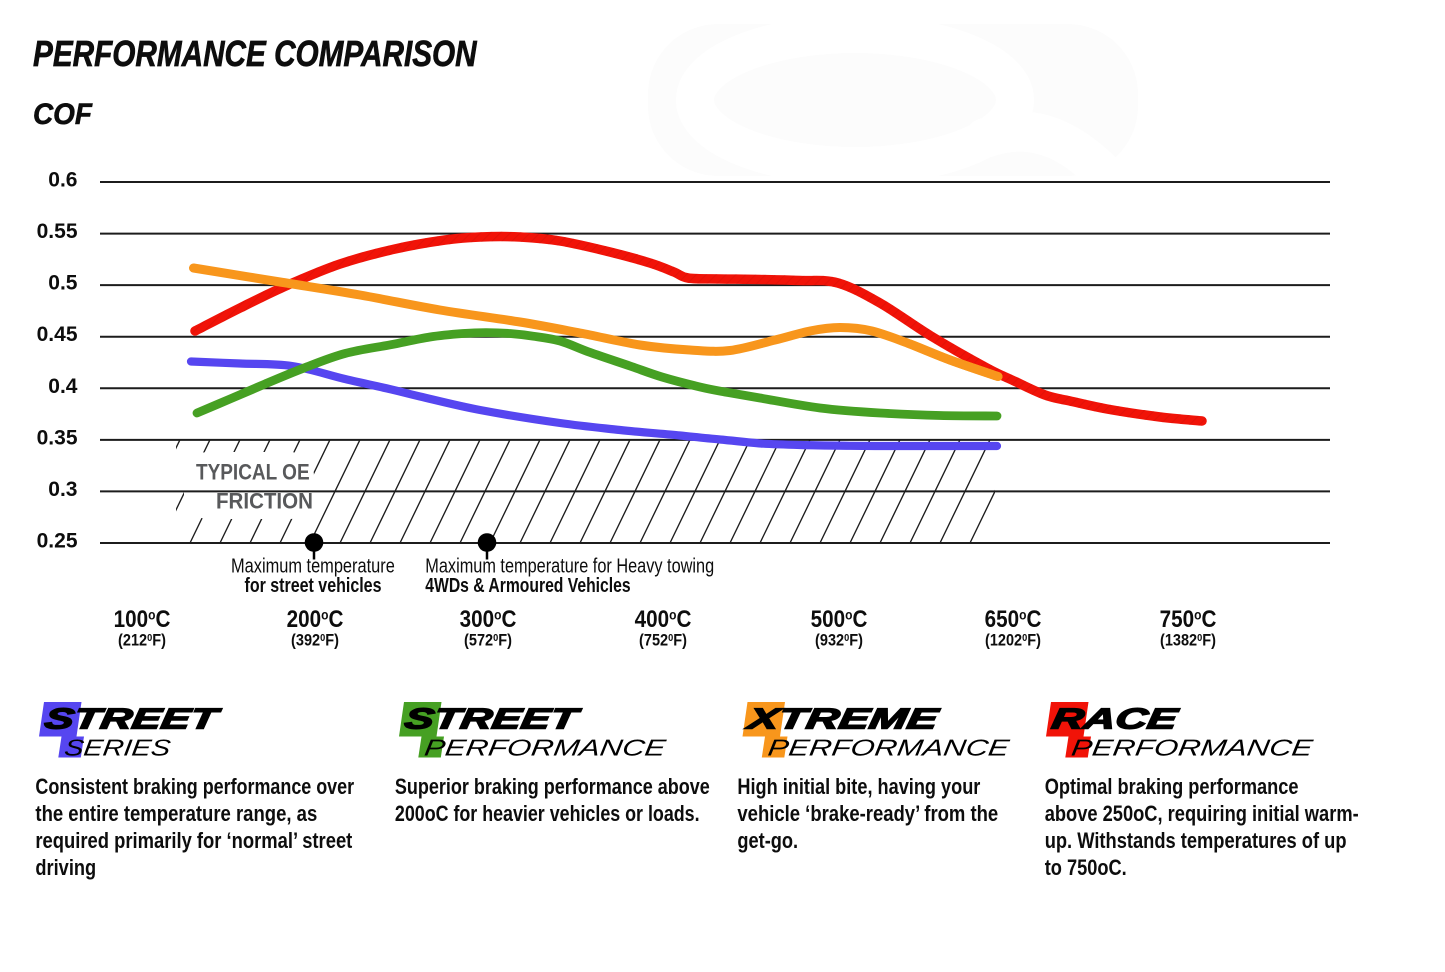  What do you see at coordinates (547, 814) in the screenshot?
I see `svg-text:200oC for heavier vehicles or: 200oC for heavier vehicles or loads.` at bounding box center [547, 814].